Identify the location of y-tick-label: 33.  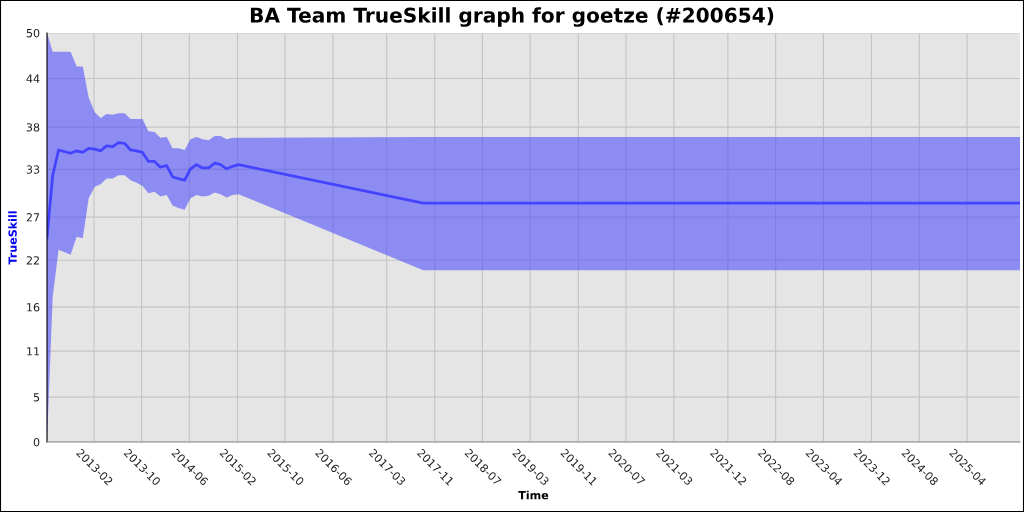
(33, 169).